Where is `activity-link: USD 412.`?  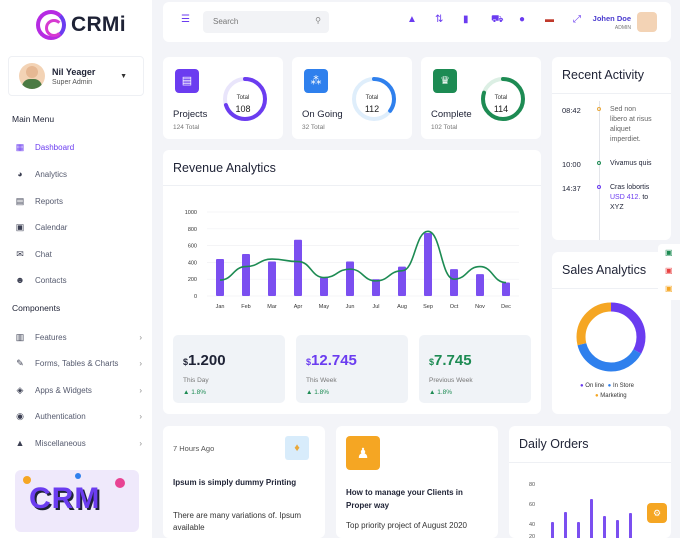
activity-link: USD 412. is located at coordinates (625, 197).